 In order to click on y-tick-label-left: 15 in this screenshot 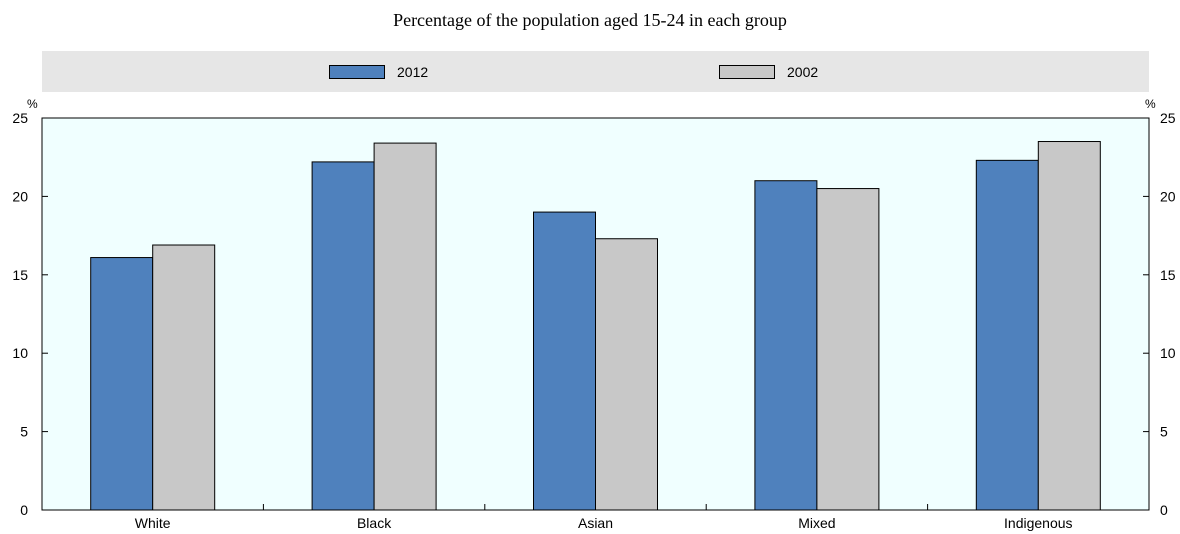, I will do `click(20, 275)`.